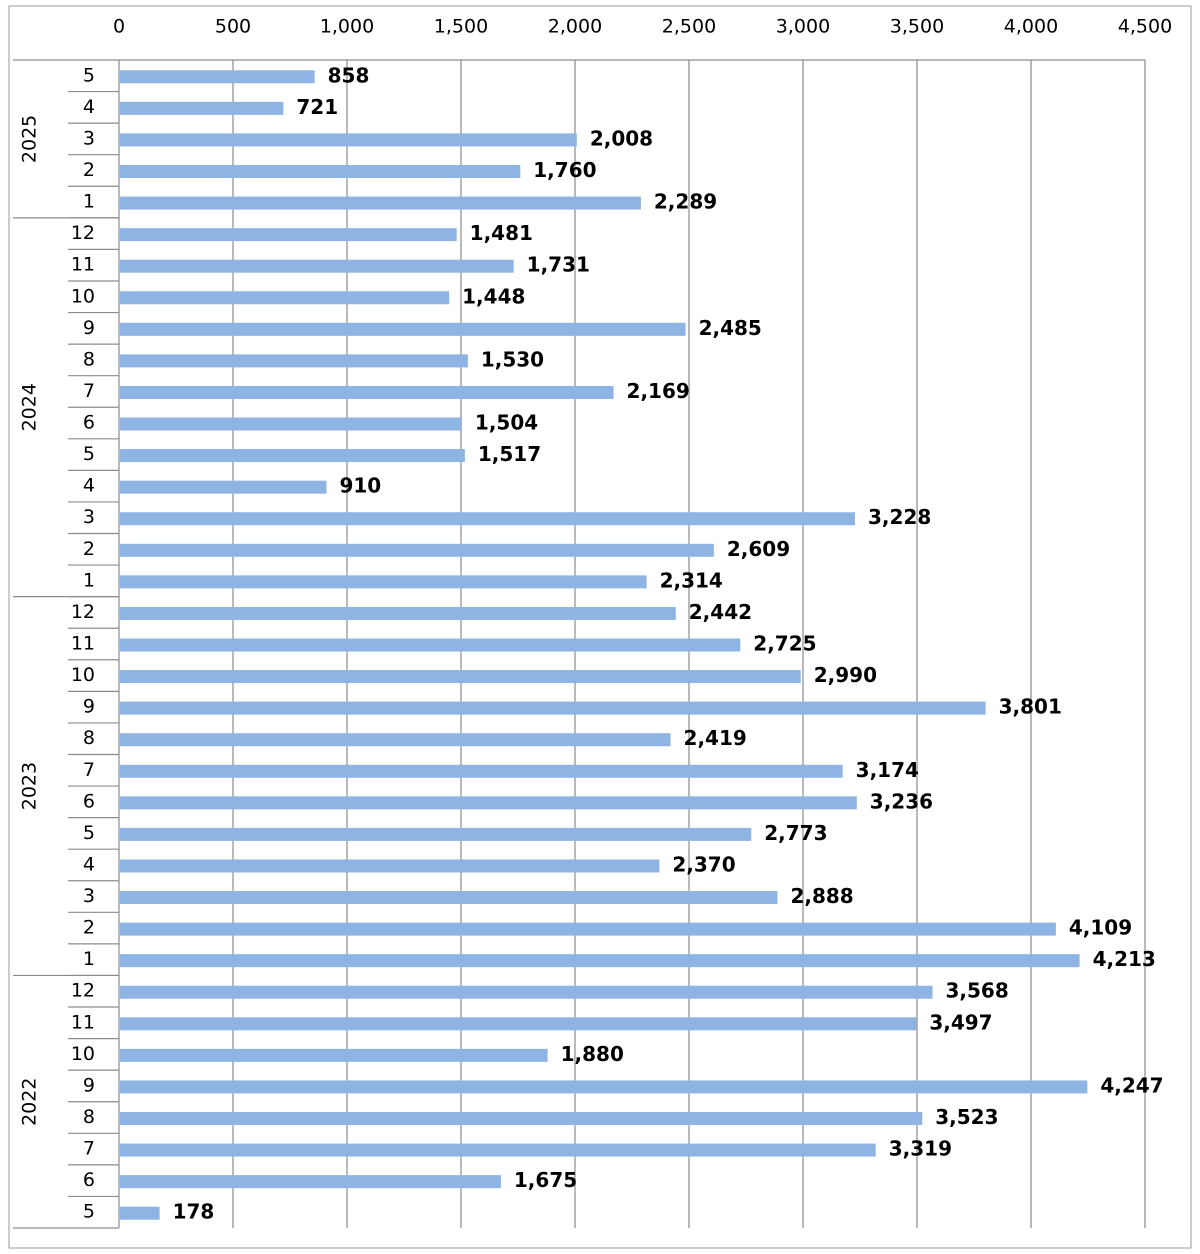 Image resolution: width=1200 pixels, height=1254 pixels. I want to click on data-label: 721, so click(317, 107).